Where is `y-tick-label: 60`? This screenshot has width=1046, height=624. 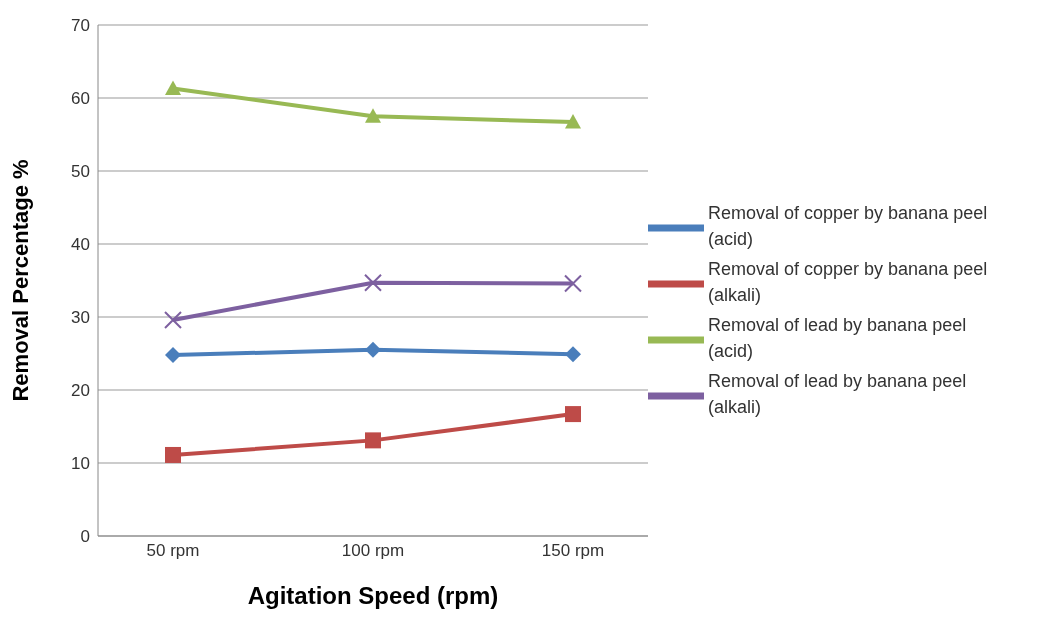
y-tick-label: 60 is located at coordinates (80, 99).